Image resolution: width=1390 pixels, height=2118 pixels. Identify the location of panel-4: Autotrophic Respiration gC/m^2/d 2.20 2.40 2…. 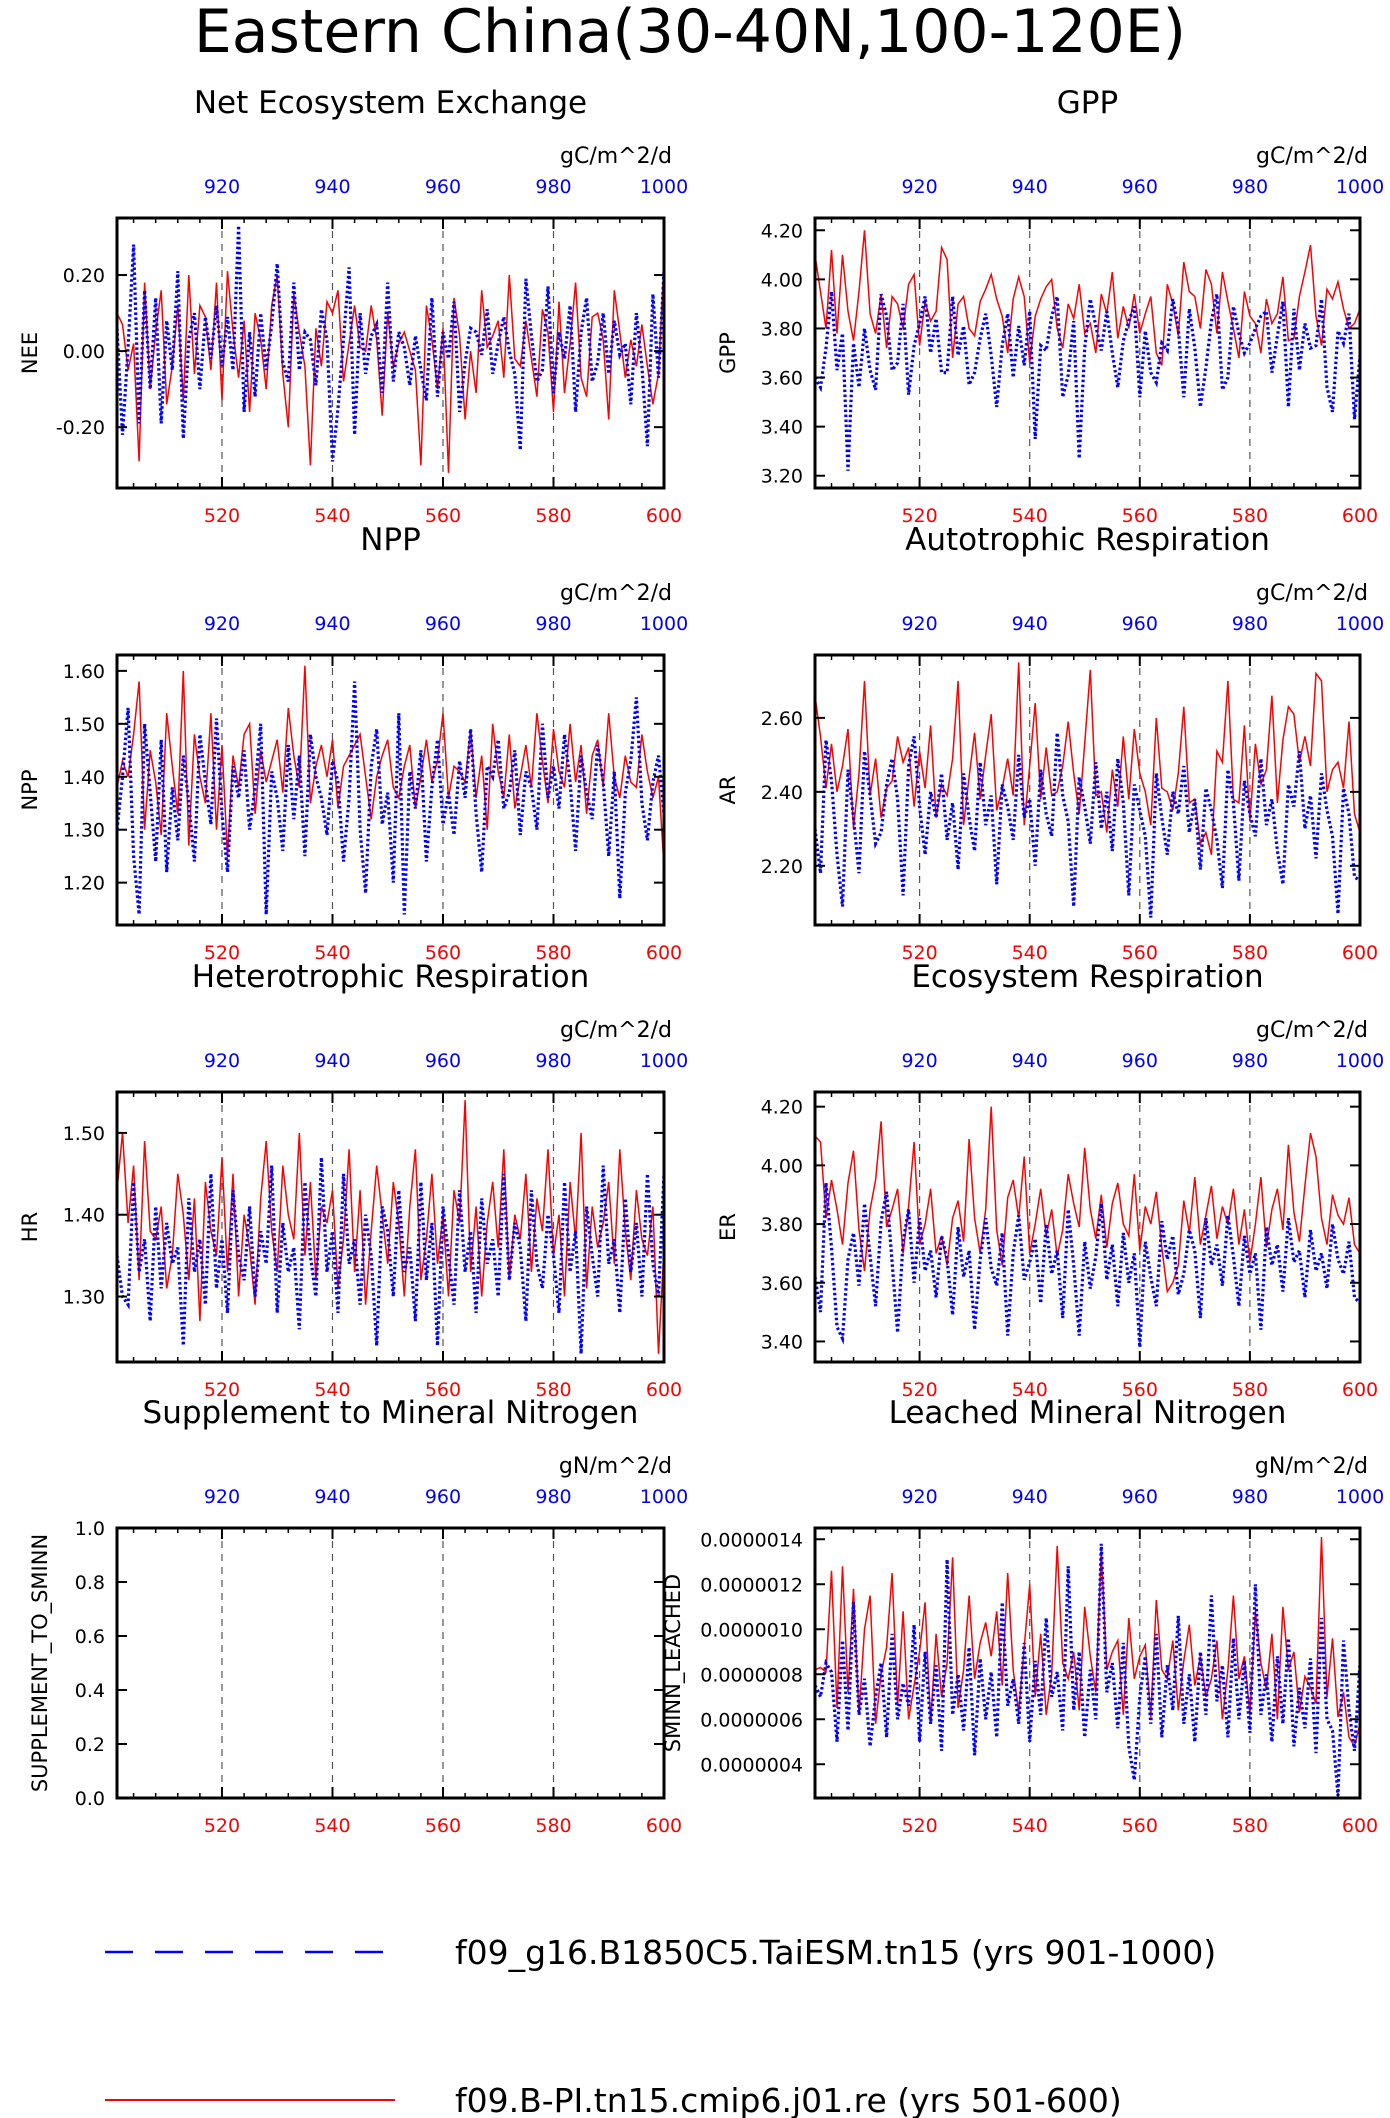
(1050, 743).